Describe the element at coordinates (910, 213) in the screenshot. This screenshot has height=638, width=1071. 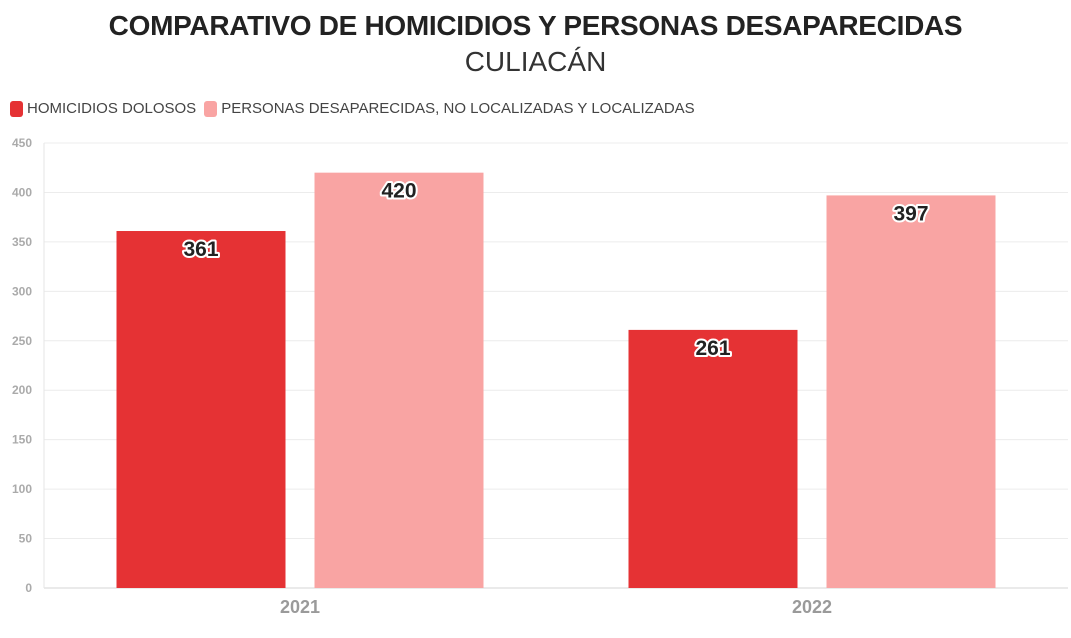
I see `data-label-2022-series-1: 397` at that location.